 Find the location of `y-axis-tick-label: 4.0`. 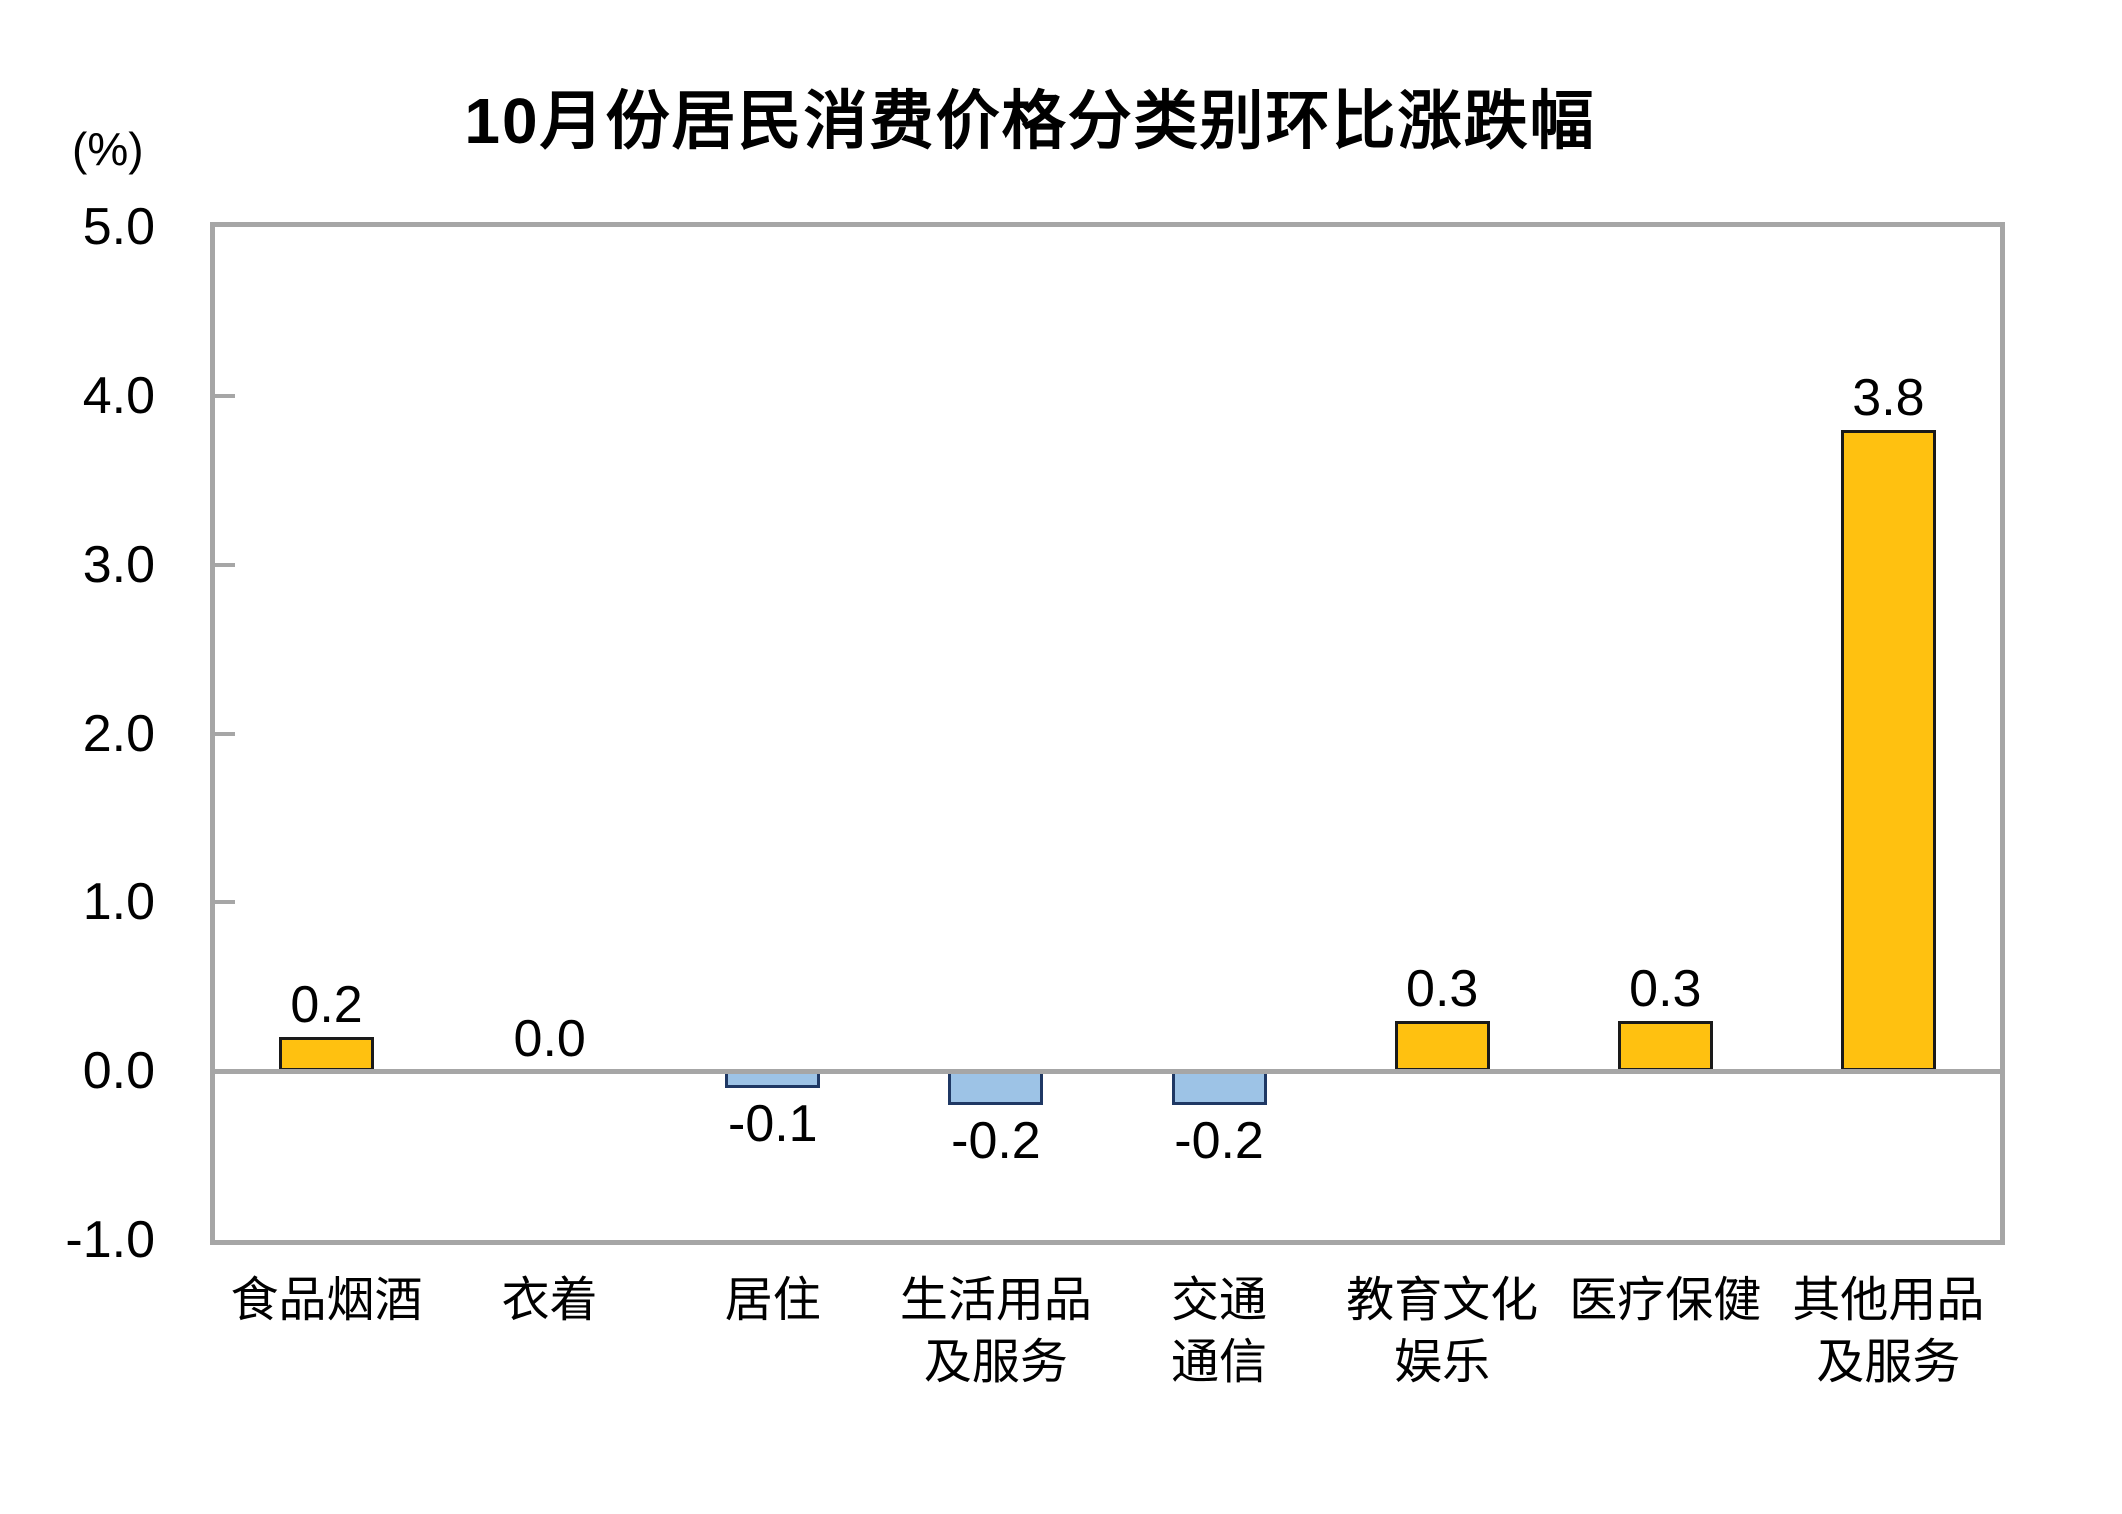

y-axis-tick-label: 4.0 is located at coordinates (118, 395).